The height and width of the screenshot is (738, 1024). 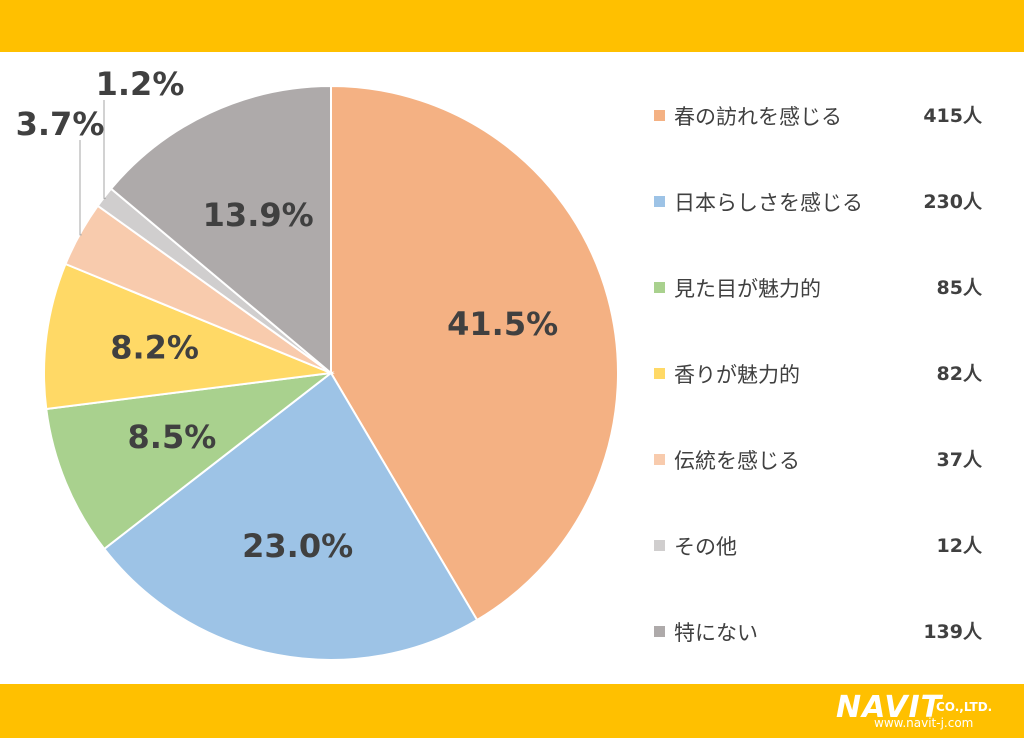 I want to click on legend-count: 12人, so click(x=959, y=546).